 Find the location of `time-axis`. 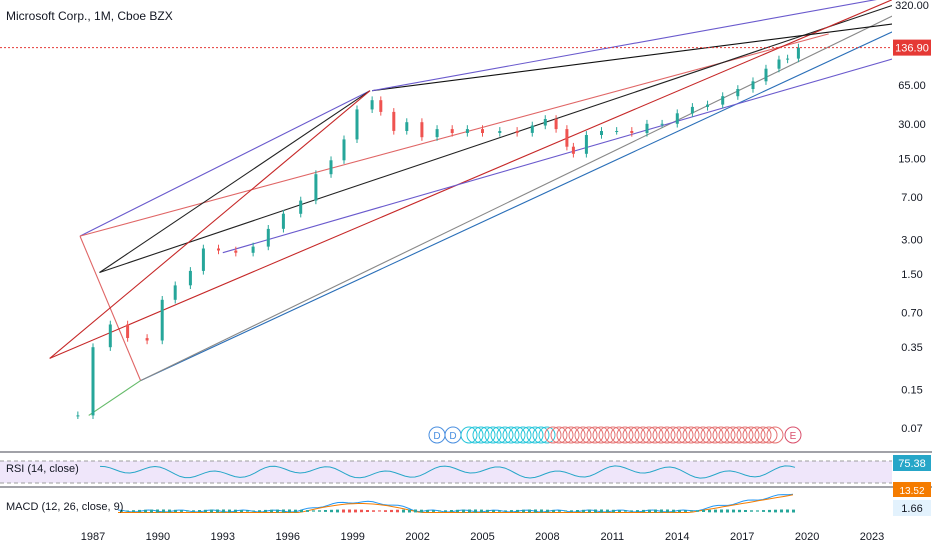

time-axis is located at coordinates (446, 537).